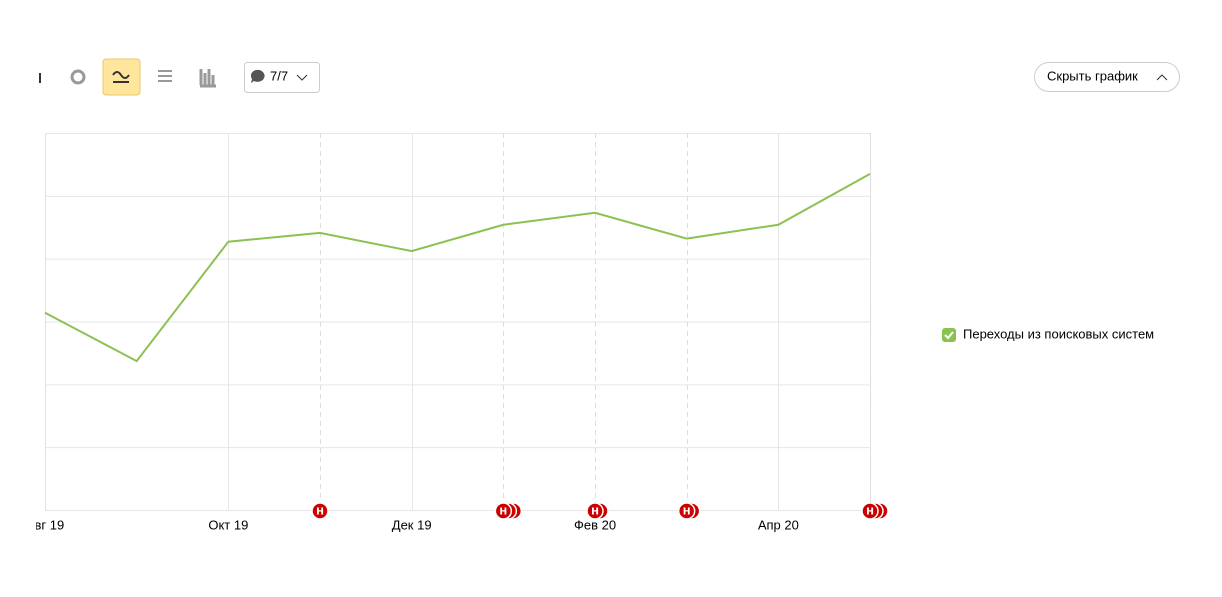 The image size is (1222, 597). Describe the element at coordinates (78, 77) in the screenshot. I see `pie-icon` at that location.